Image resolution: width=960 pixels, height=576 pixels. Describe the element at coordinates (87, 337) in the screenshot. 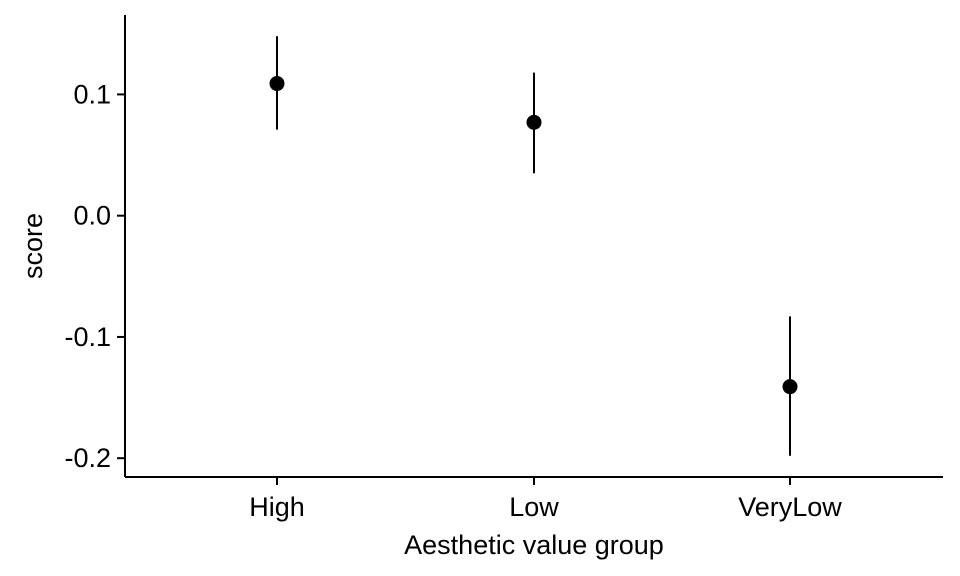

I see `y-tick-label: -0.1` at that location.